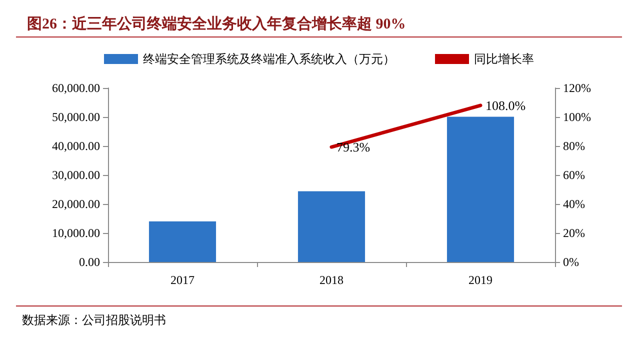  I want to click on y2-tick-label: 120%, so click(577, 88).